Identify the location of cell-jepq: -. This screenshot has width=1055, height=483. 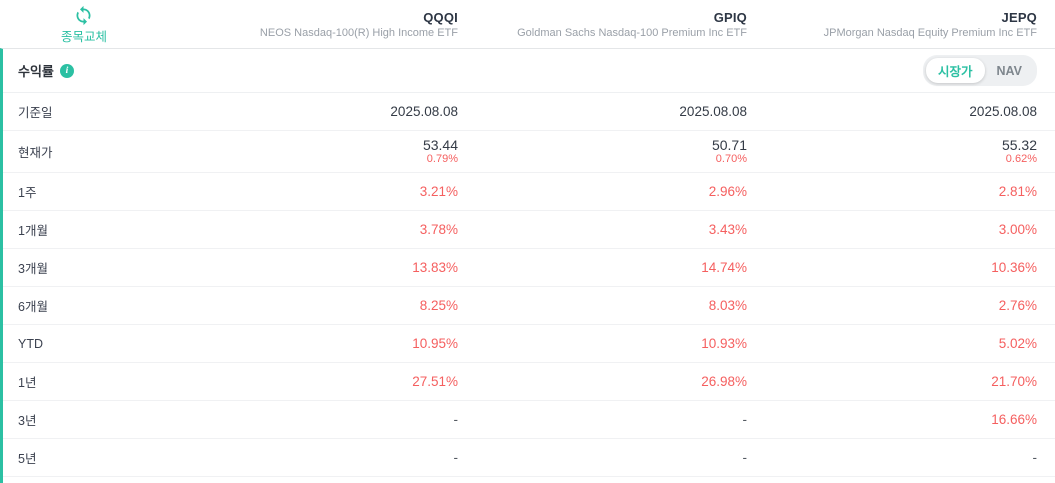
(1035, 457).